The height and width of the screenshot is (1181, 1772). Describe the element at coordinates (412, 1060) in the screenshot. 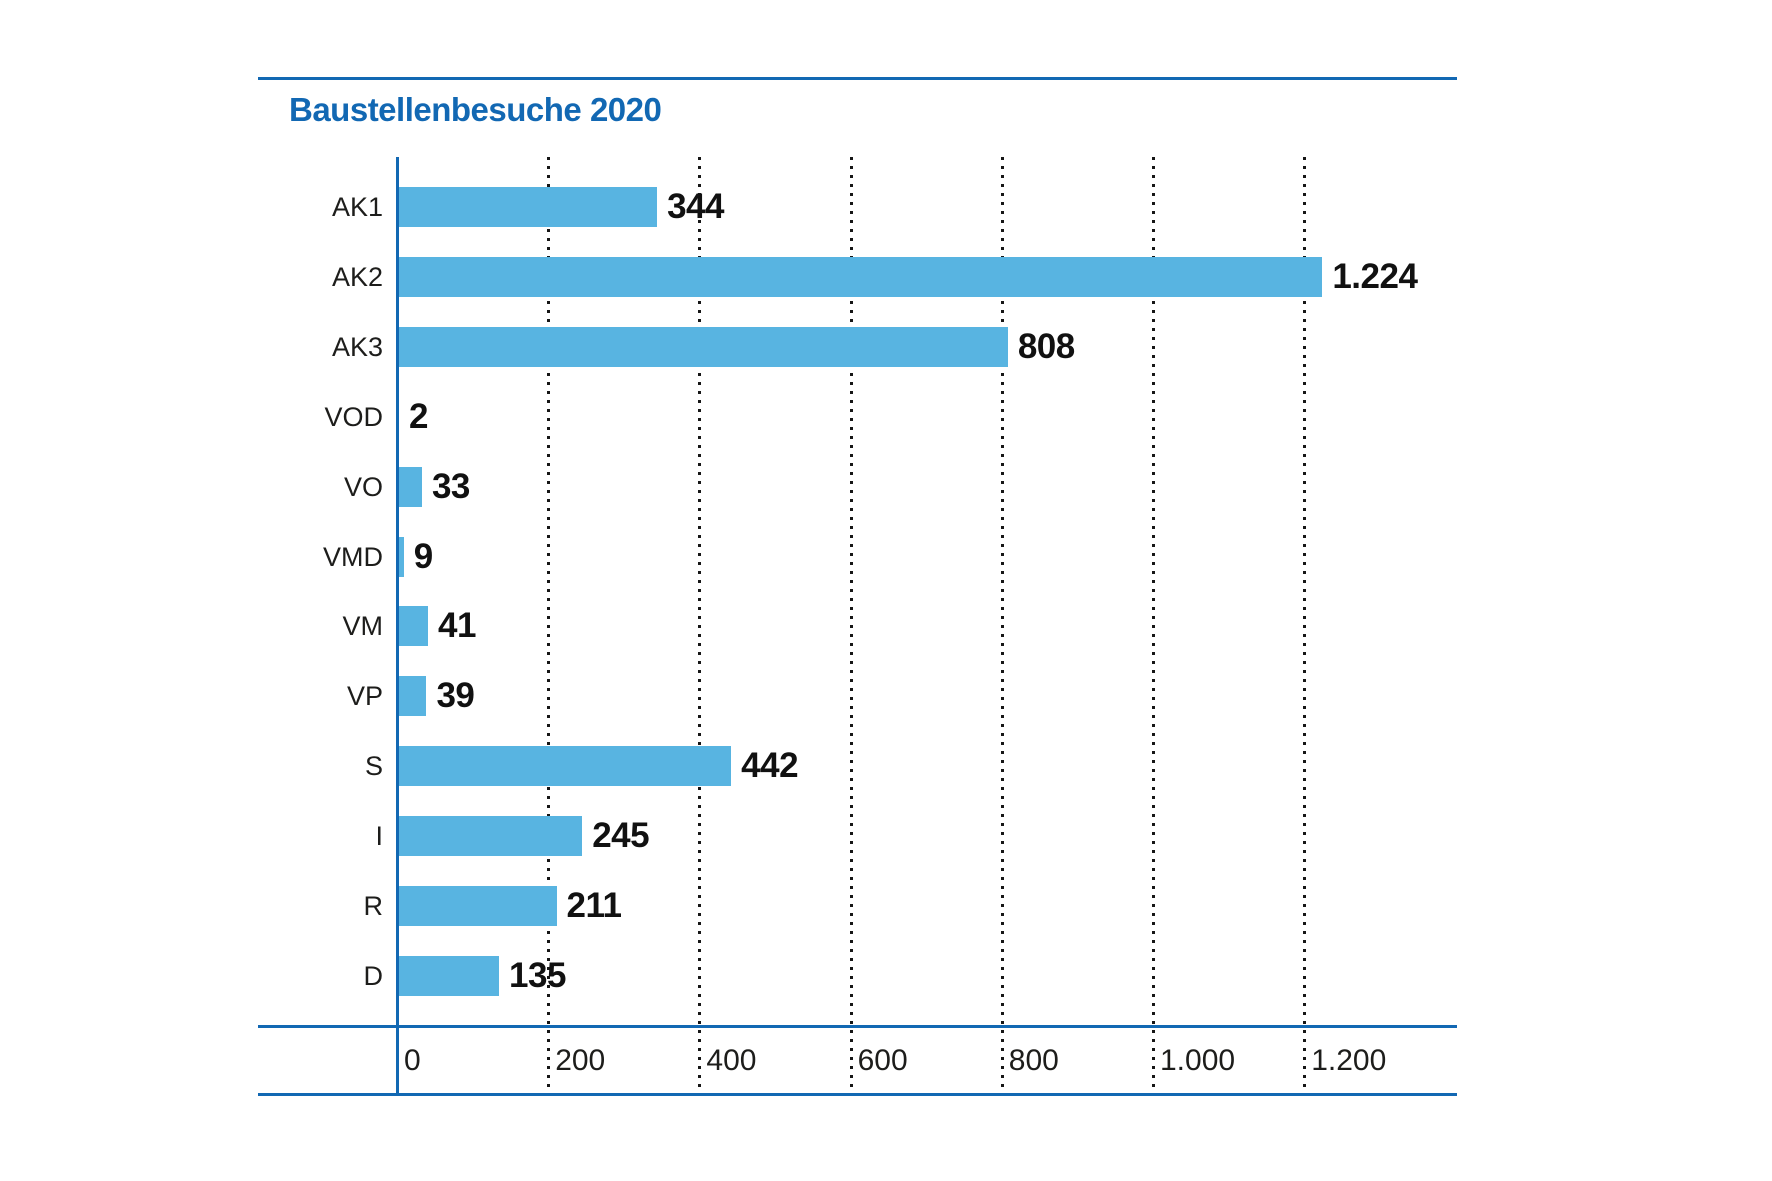

I see `x-tick-label: 0` at that location.